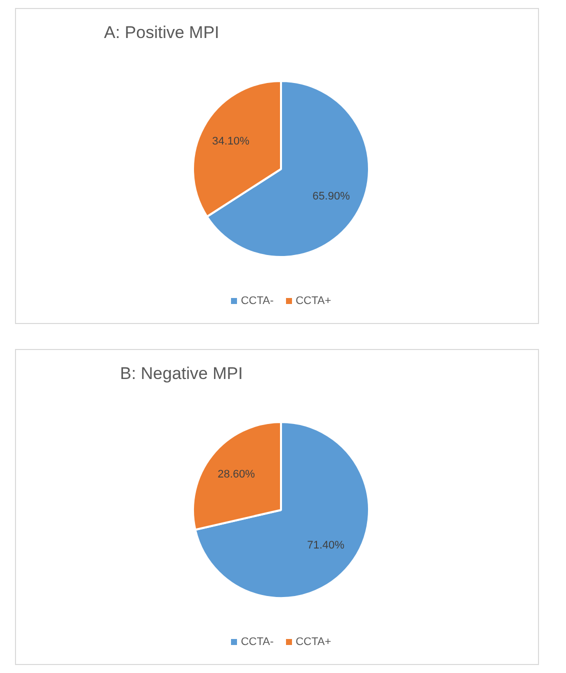  I want to click on data-label: 34.10%, so click(231, 142).